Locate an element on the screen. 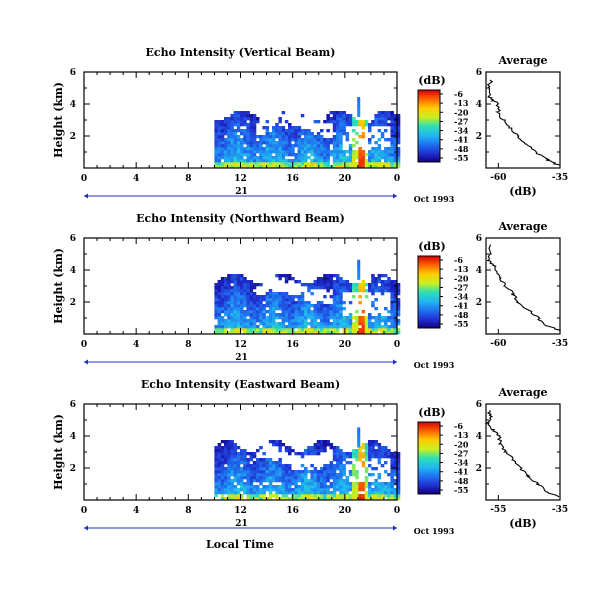 The width and height of the screenshot is (610, 602). y-tick-label: 2 is located at coordinates (73, 469).